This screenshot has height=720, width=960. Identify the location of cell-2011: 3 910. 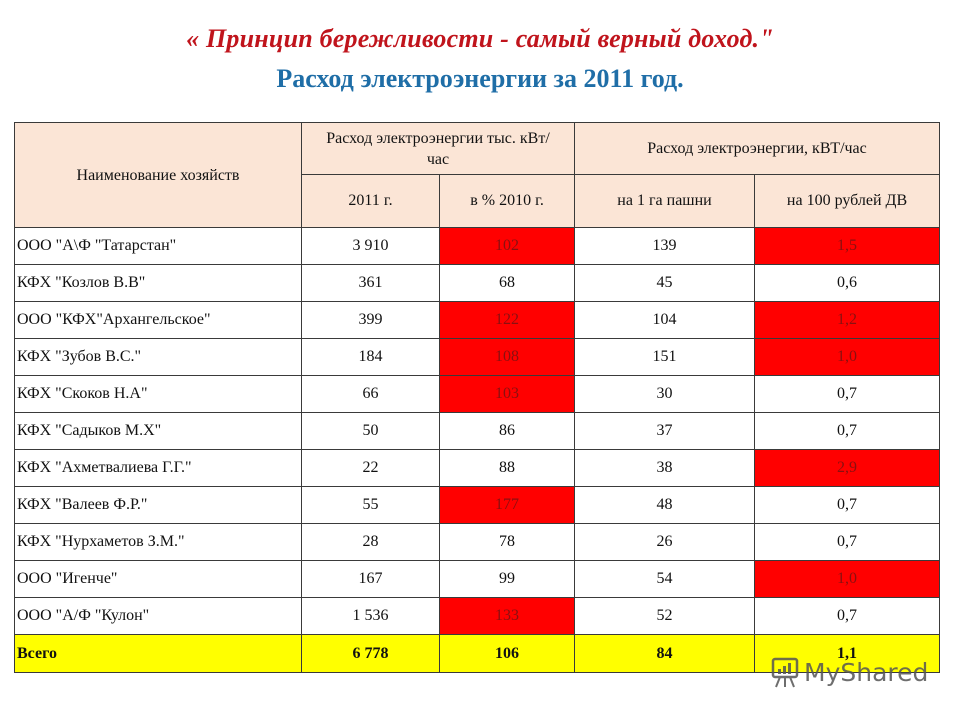
(370, 246).